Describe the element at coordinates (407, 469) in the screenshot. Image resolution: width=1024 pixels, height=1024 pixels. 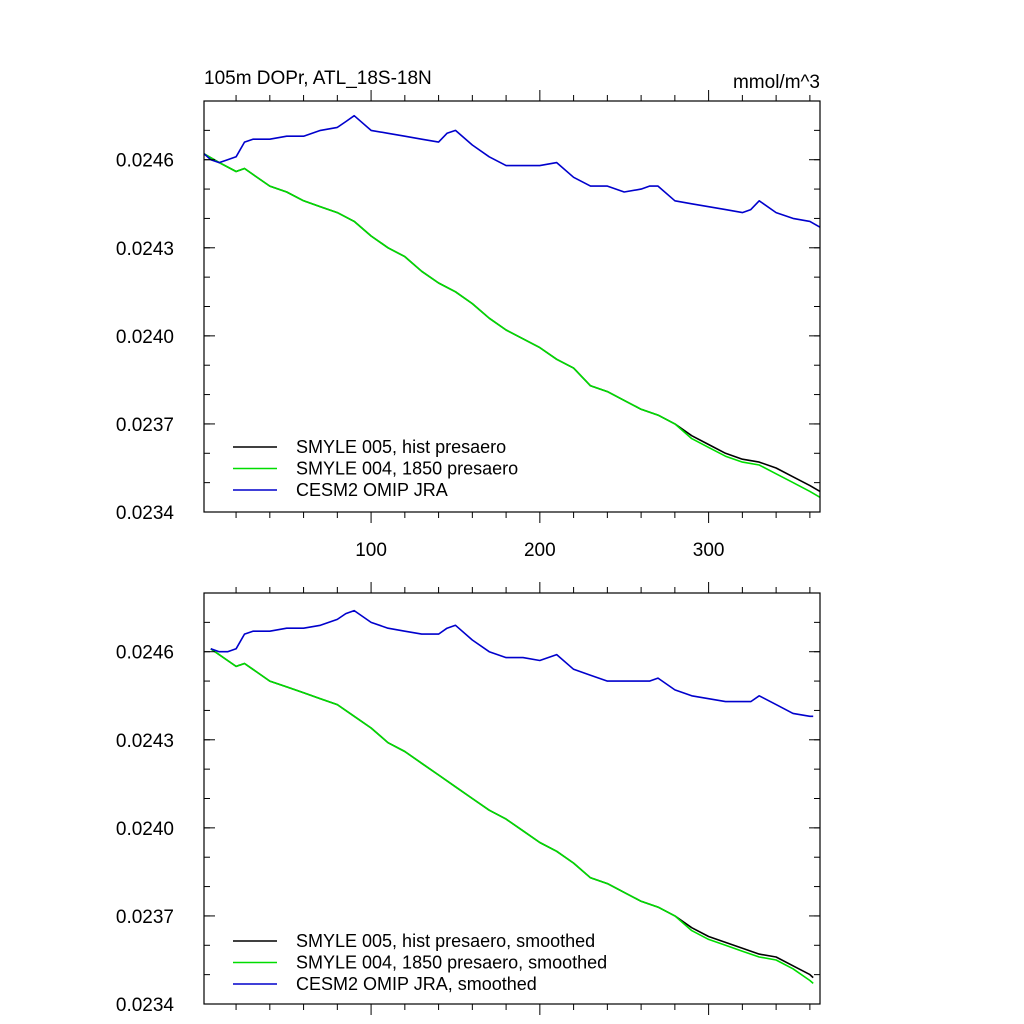
I see `legend-label-1: SMYLE 004, 1850 presaero` at that location.